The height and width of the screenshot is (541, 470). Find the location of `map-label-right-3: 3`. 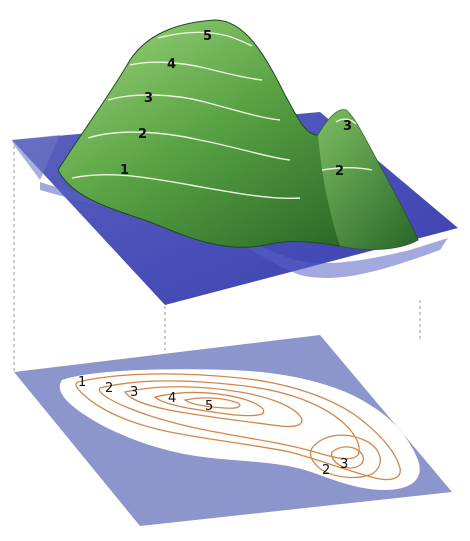

map-label-right-3: 3 is located at coordinates (344, 464).